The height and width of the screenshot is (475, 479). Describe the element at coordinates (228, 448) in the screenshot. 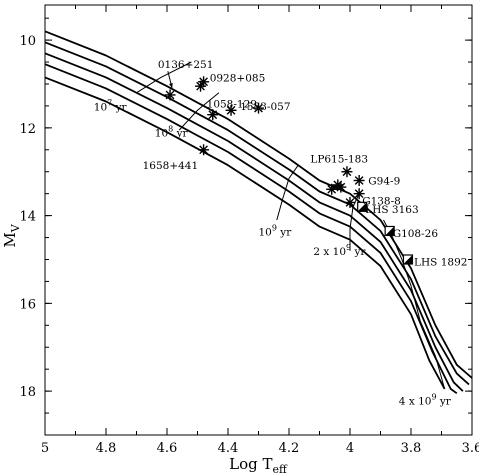

I see `x-tick-label: 4.4` at that location.